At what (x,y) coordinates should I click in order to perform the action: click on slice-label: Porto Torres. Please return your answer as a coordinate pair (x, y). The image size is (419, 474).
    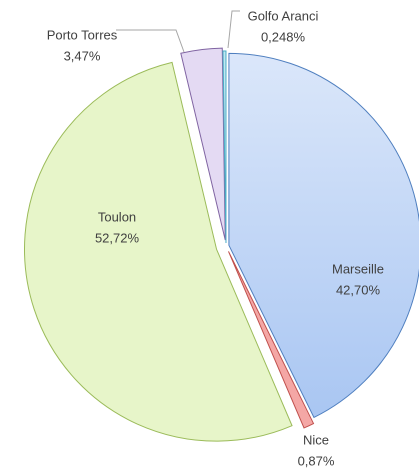
    Looking at the image, I should click on (82, 34).